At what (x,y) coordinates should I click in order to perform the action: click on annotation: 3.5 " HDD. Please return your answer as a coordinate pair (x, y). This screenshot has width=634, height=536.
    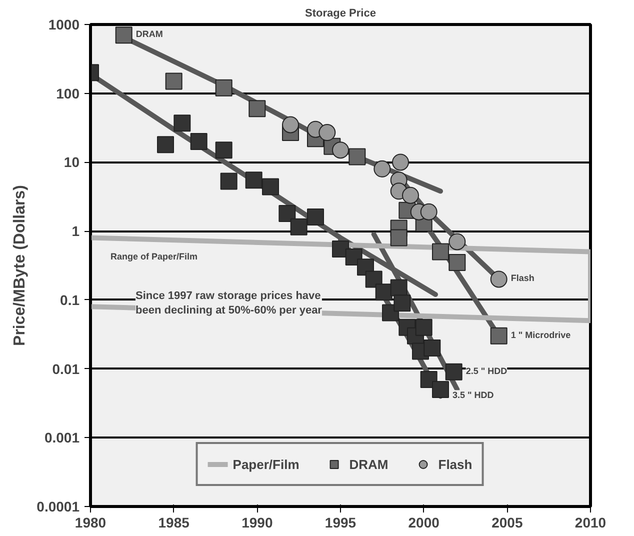
    Looking at the image, I should click on (473, 395).